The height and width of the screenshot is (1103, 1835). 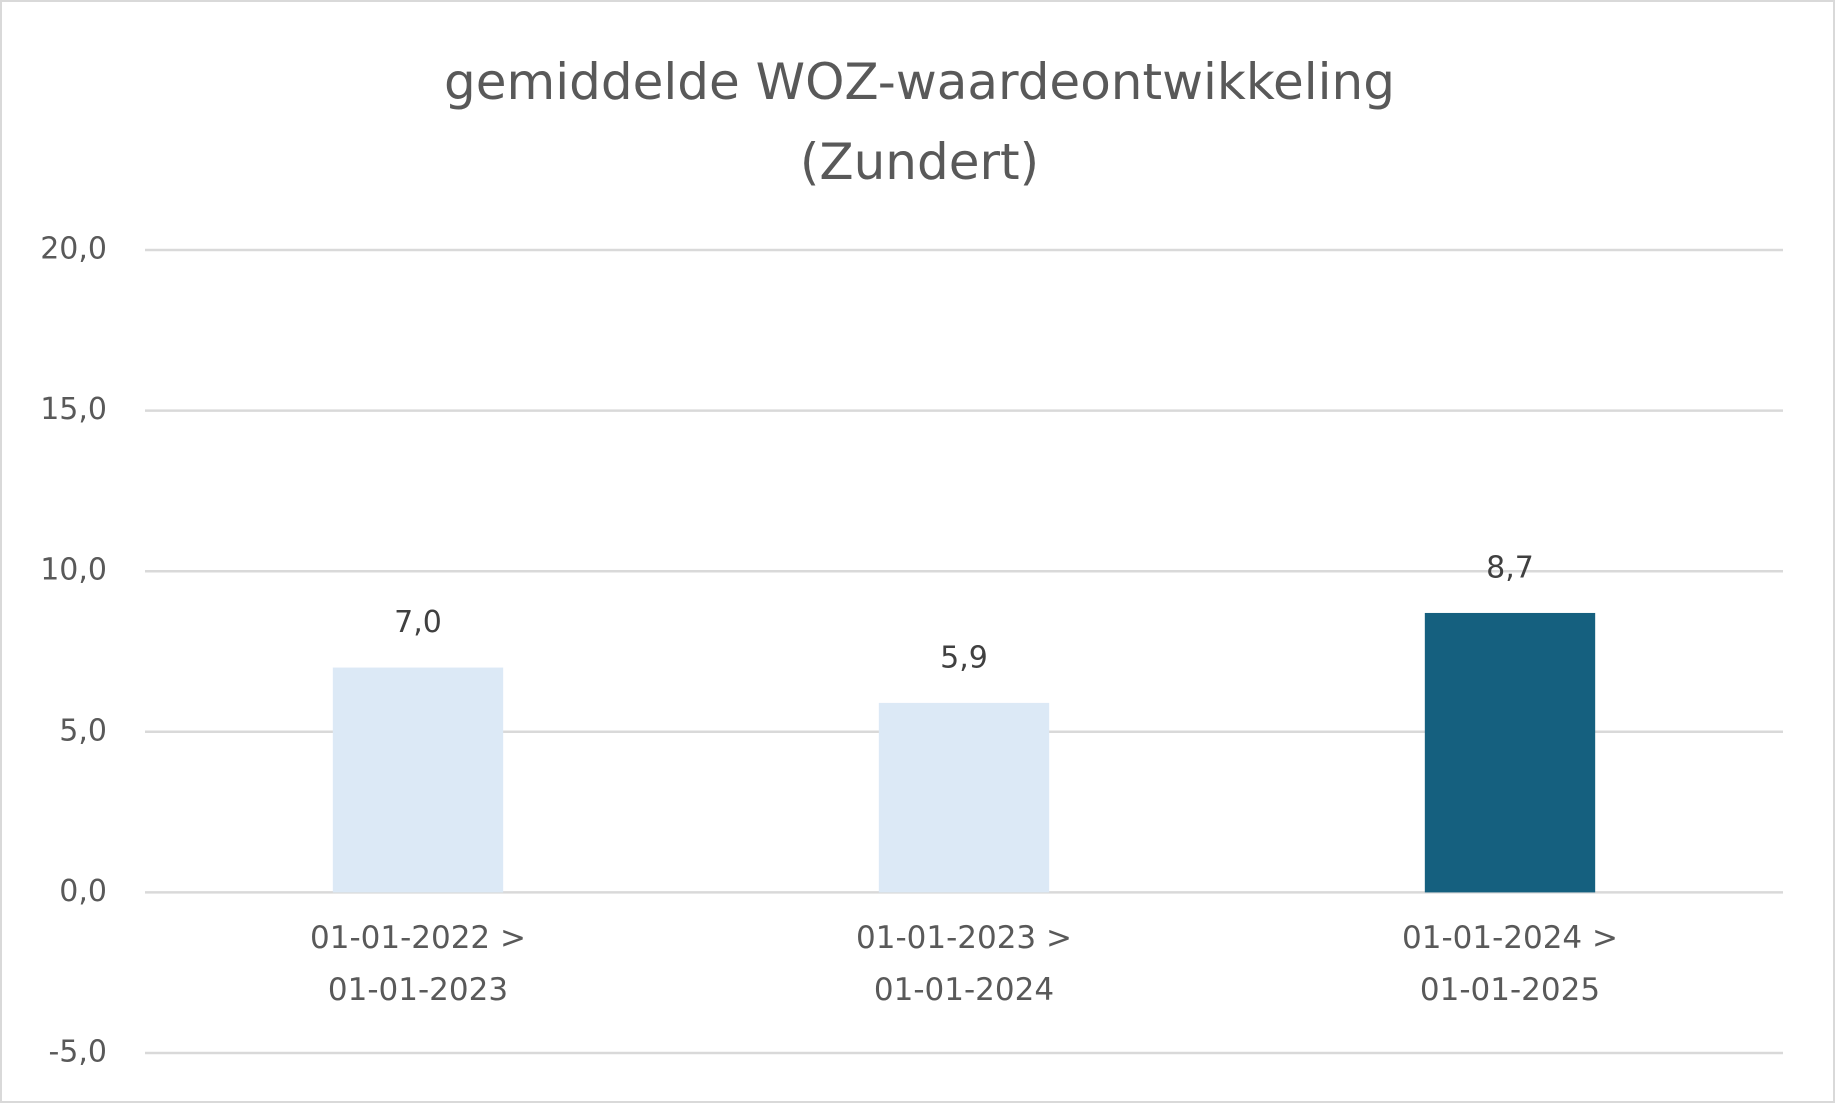 I want to click on y-tick-label: 15,0, so click(x=73, y=409).